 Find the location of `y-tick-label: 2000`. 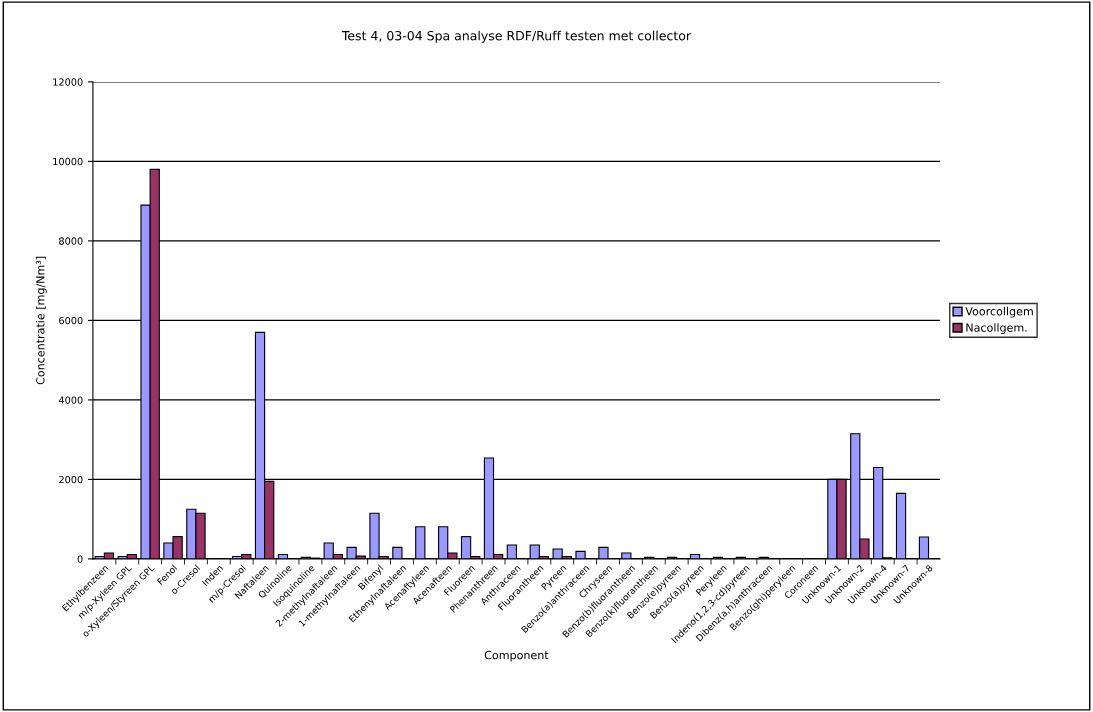

y-tick-label: 2000 is located at coordinates (71, 479).